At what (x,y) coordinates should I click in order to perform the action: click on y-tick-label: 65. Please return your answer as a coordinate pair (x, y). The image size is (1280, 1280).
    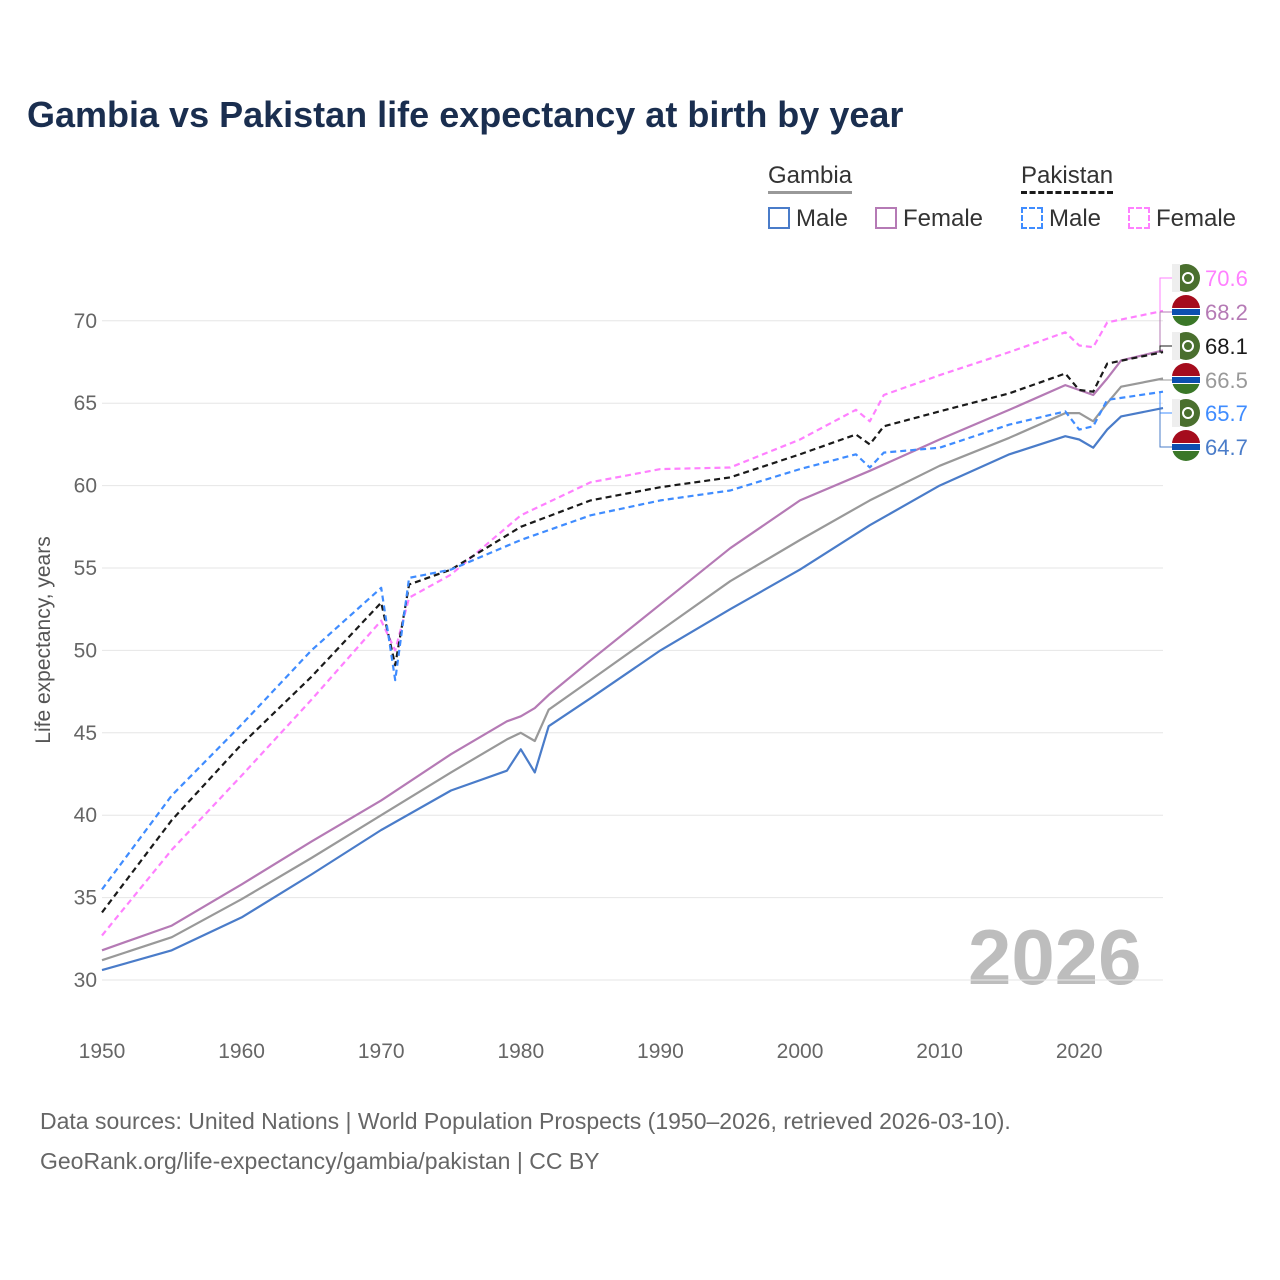
    Looking at the image, I should click on (85, 403).